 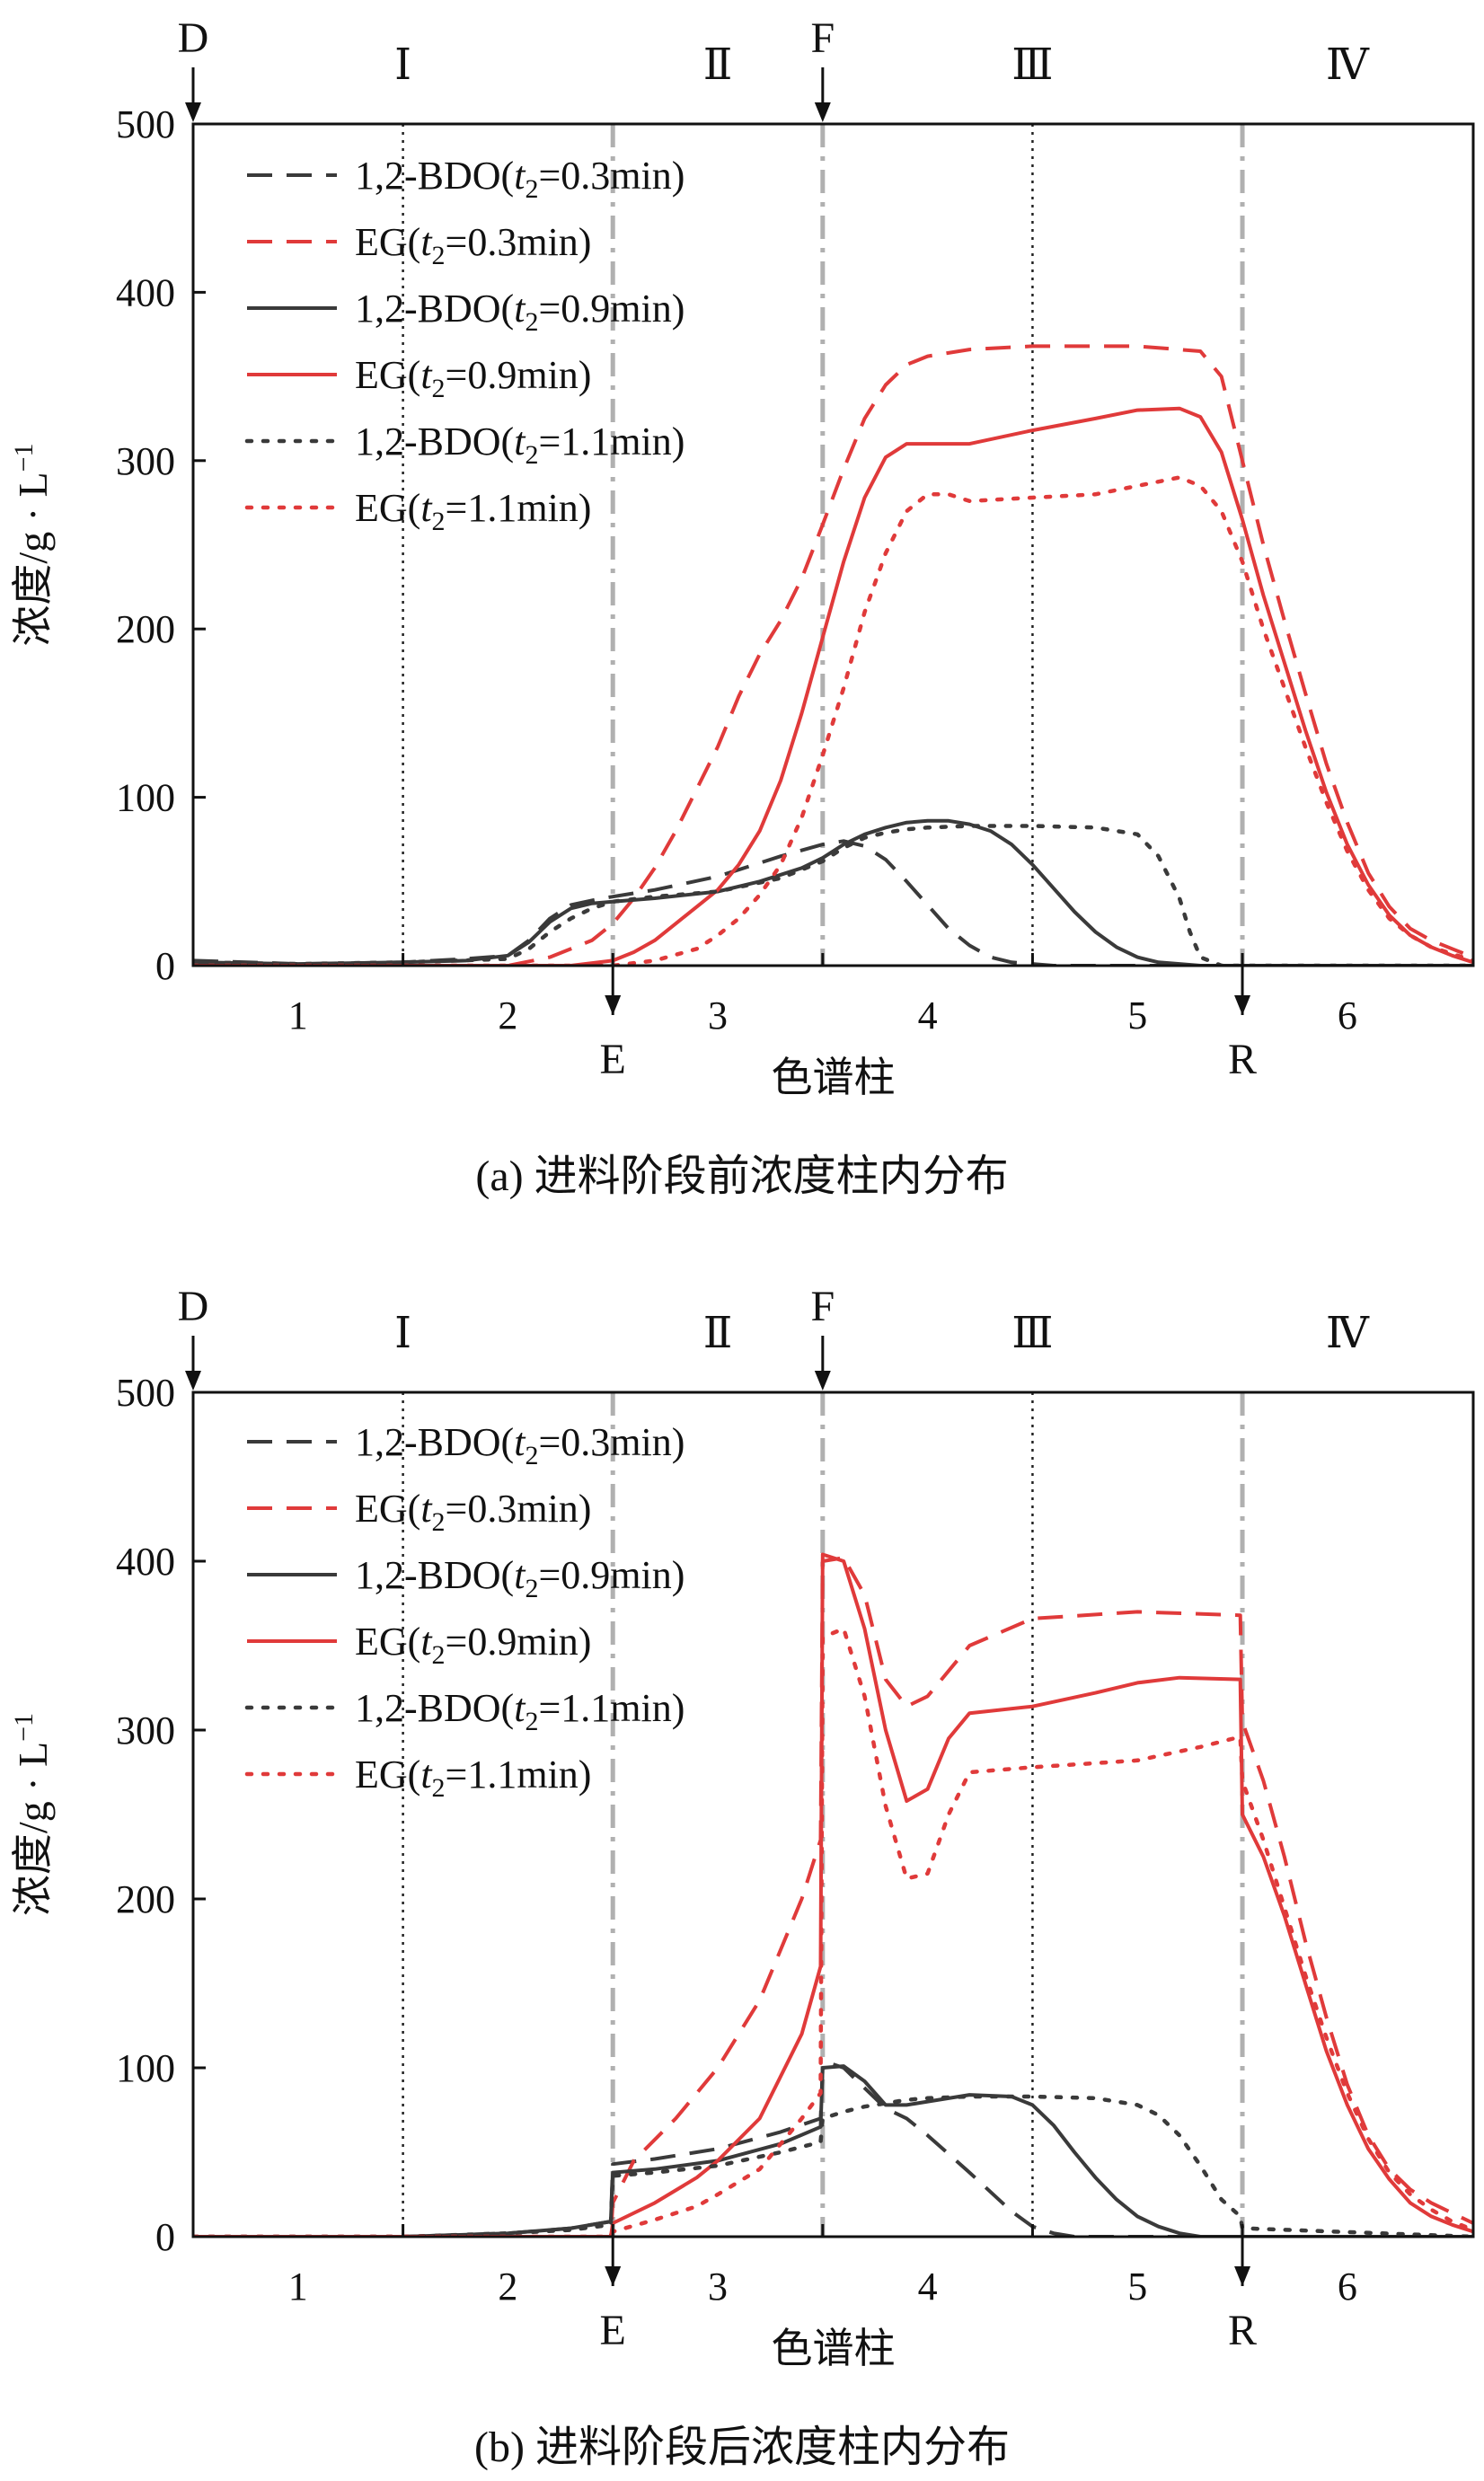 I want to click on column-label: 4, so click(x=928, y=2287).